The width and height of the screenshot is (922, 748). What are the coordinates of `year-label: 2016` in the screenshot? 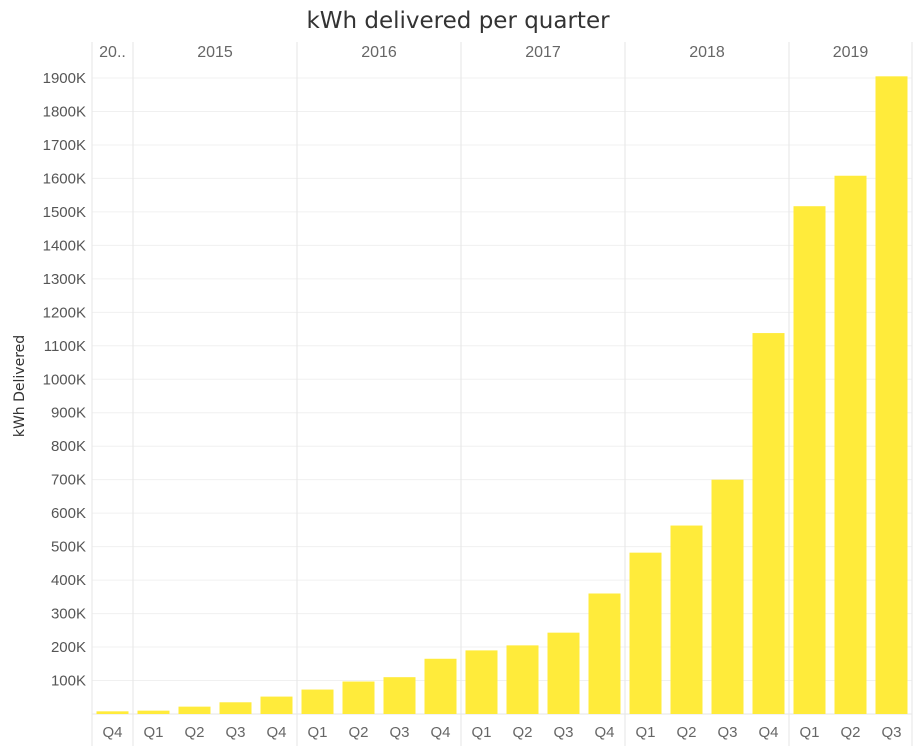 It's located at (379, 52).